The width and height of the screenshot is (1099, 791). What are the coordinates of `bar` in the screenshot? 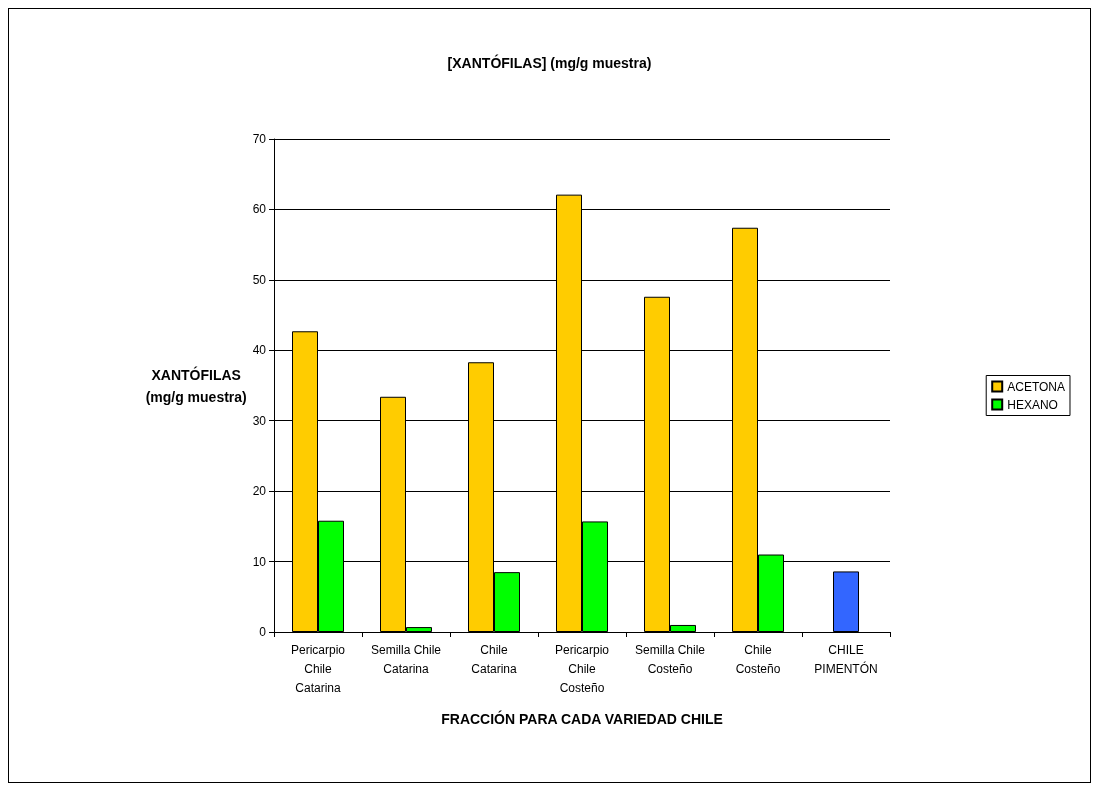 It's located at (846, 601).